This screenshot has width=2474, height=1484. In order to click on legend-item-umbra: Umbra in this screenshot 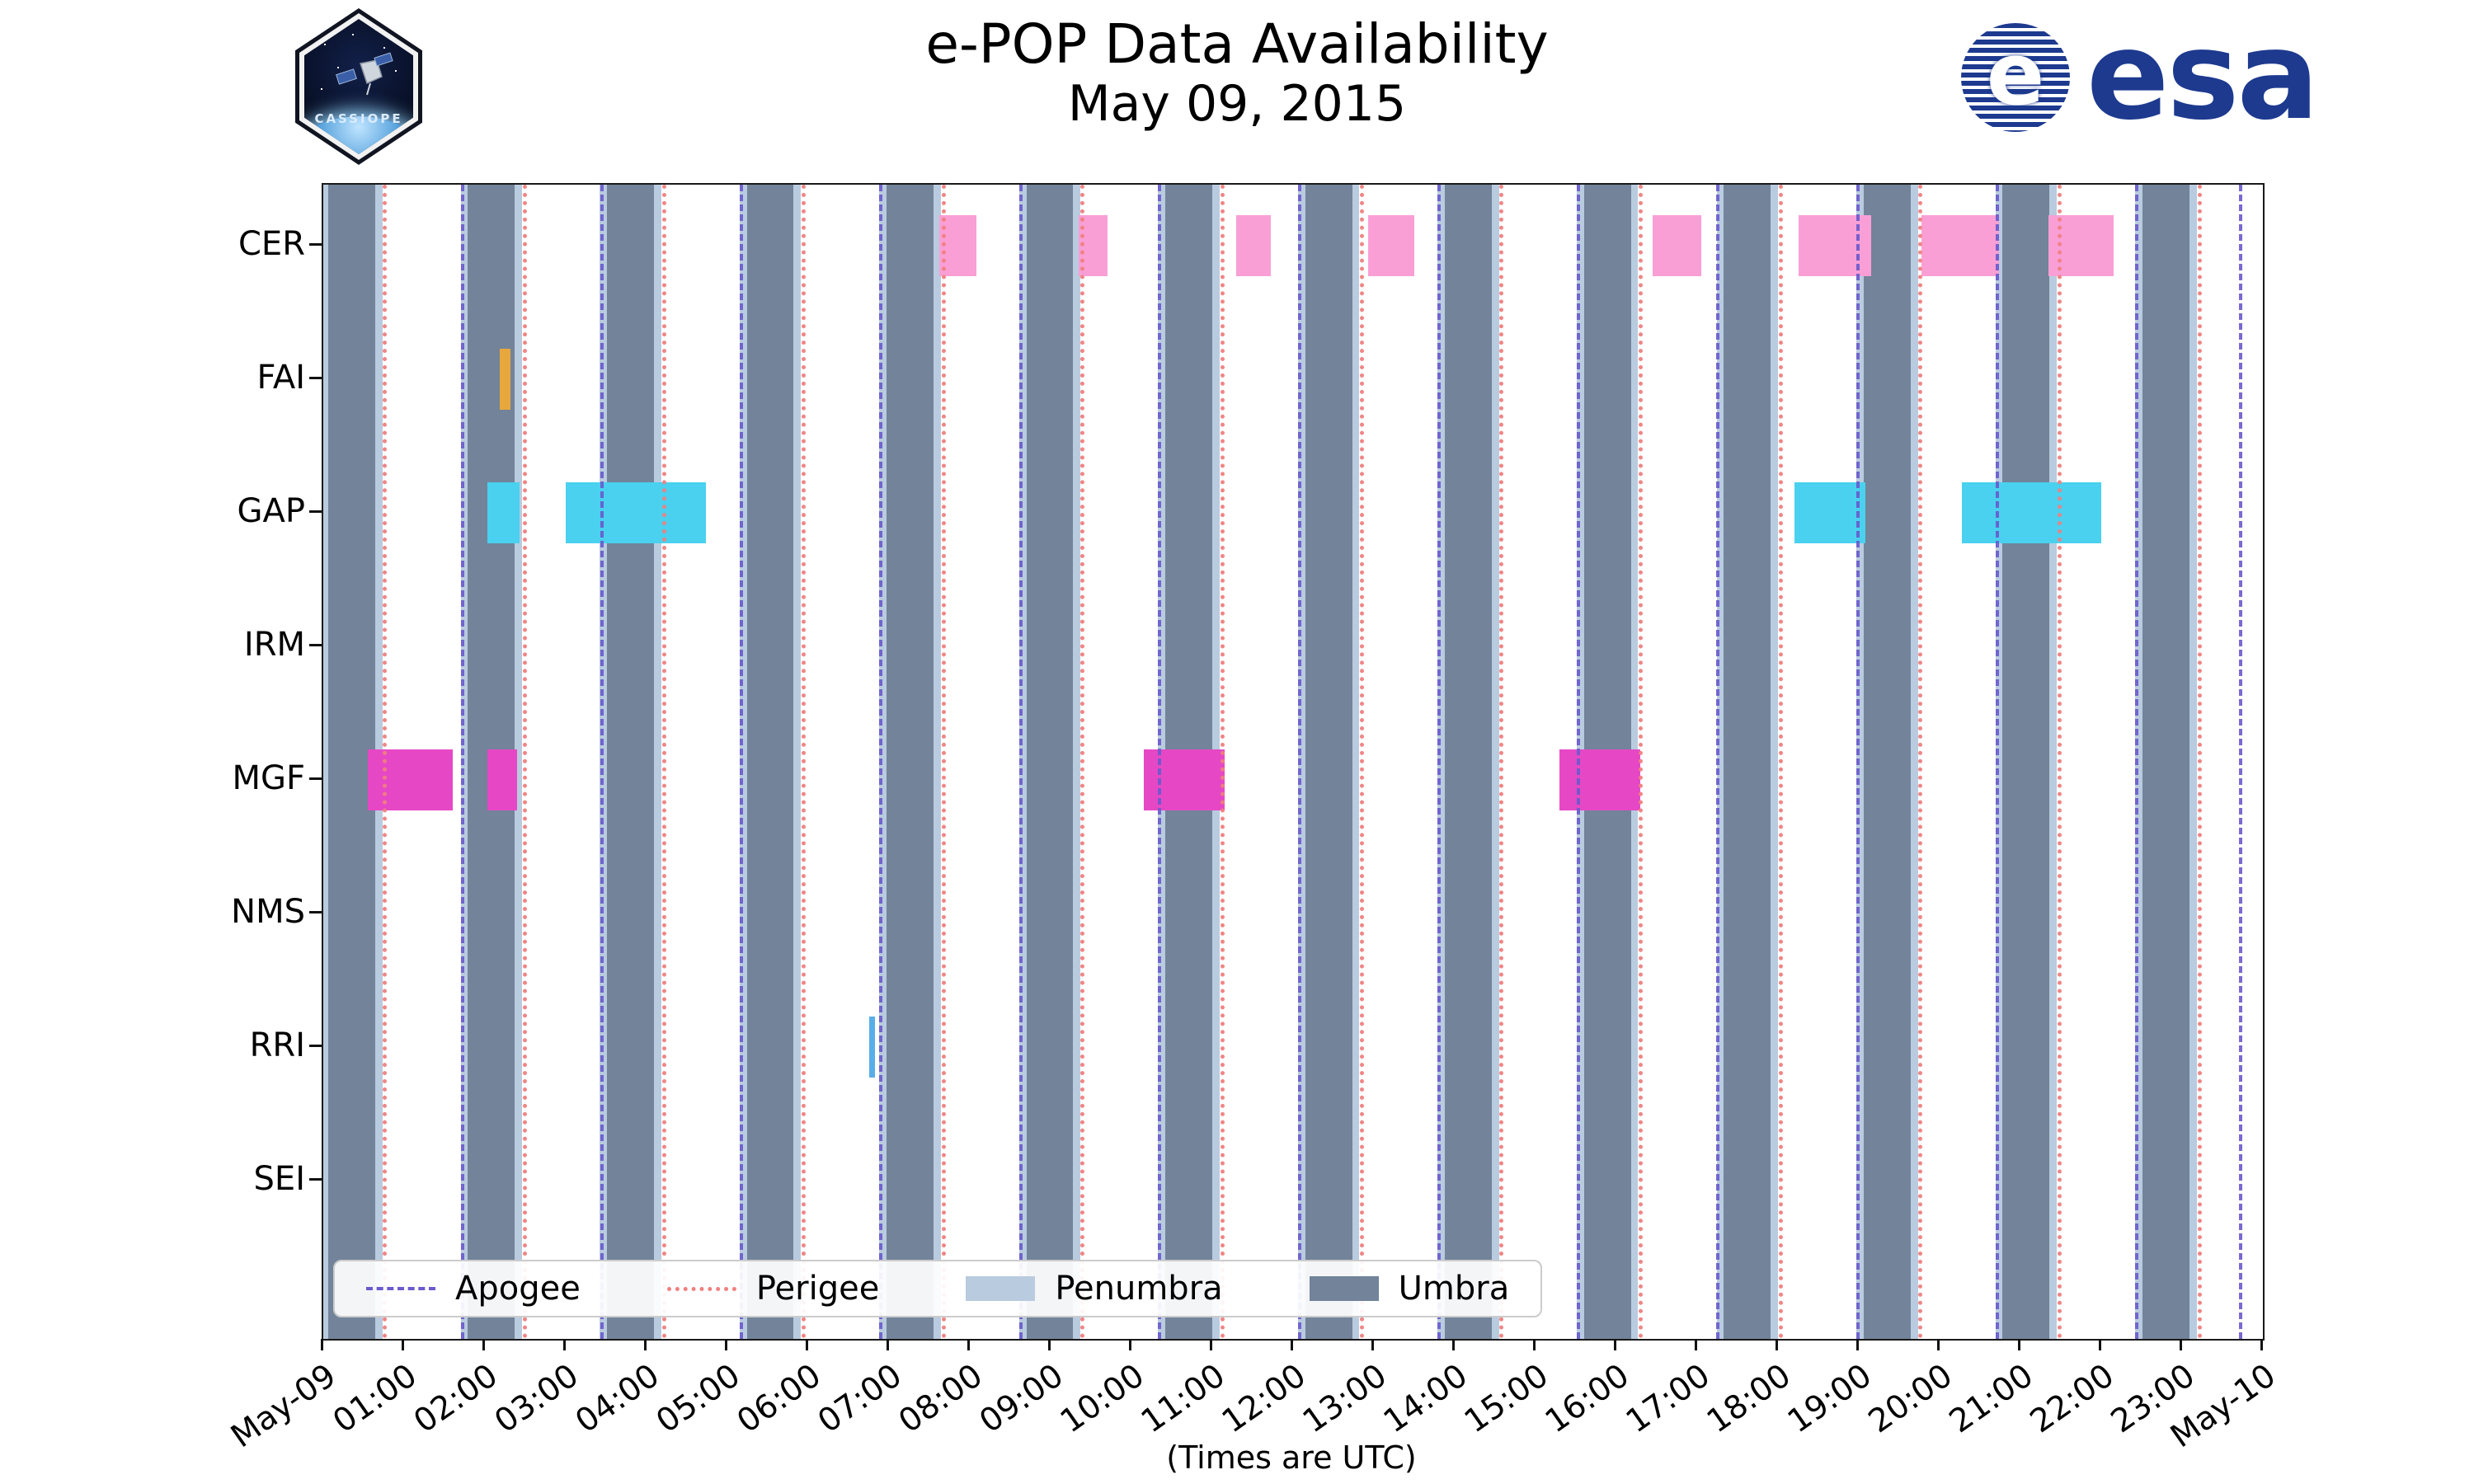, I will do `click(1409, 1289)`.